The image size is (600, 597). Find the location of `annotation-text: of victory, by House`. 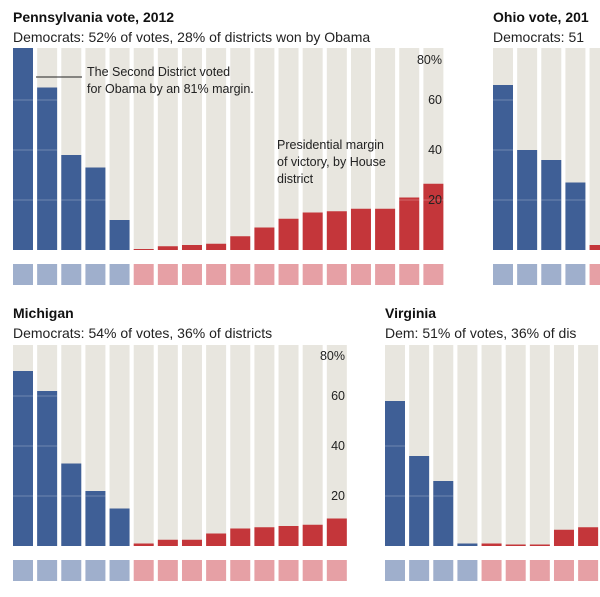

annotation-text: of victory, by House is located at coordinates (331, 162).